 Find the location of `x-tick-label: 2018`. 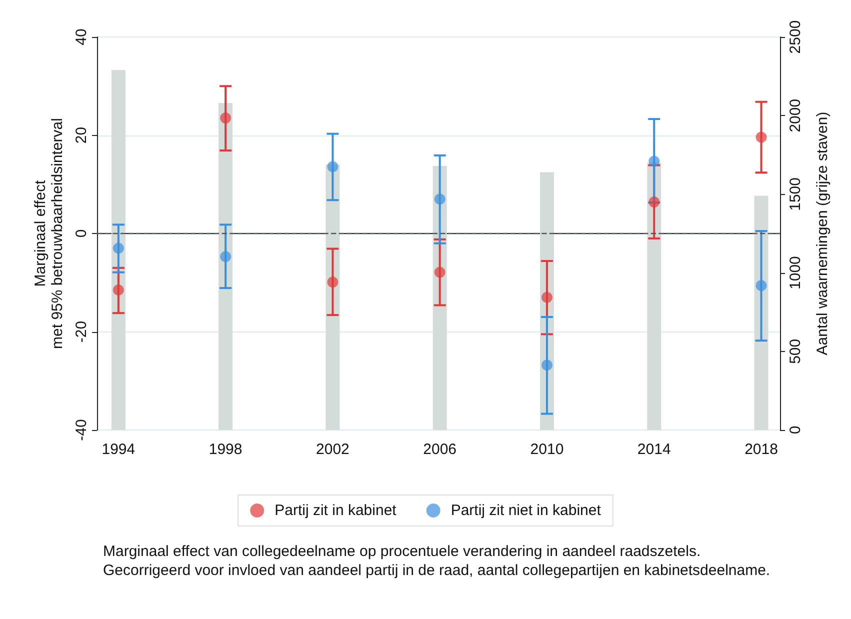

x-tick-label: 2018 is located at coordinates (761, 449).